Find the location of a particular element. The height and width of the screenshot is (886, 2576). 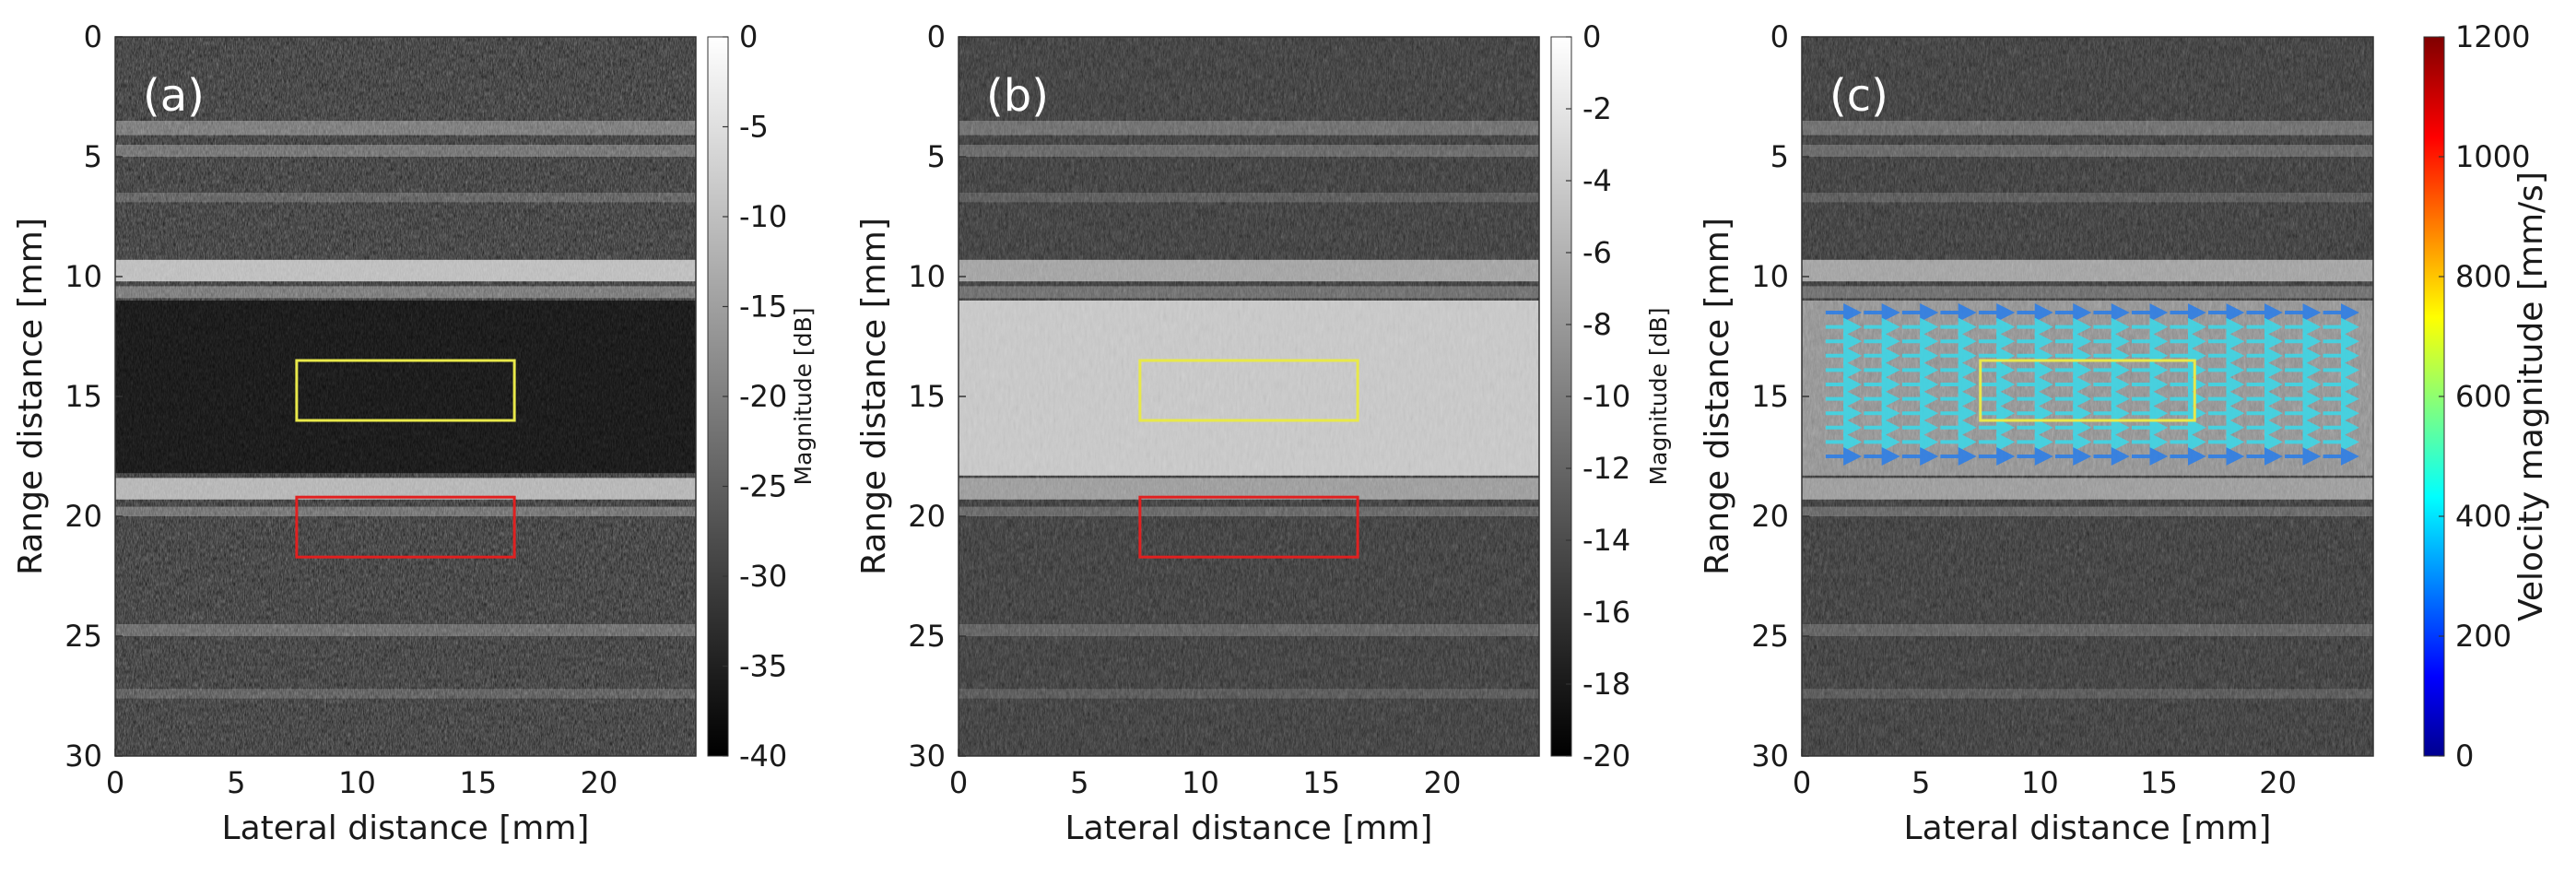

colorbar-tick-label: -12 is located at coordinates (1606, 468).